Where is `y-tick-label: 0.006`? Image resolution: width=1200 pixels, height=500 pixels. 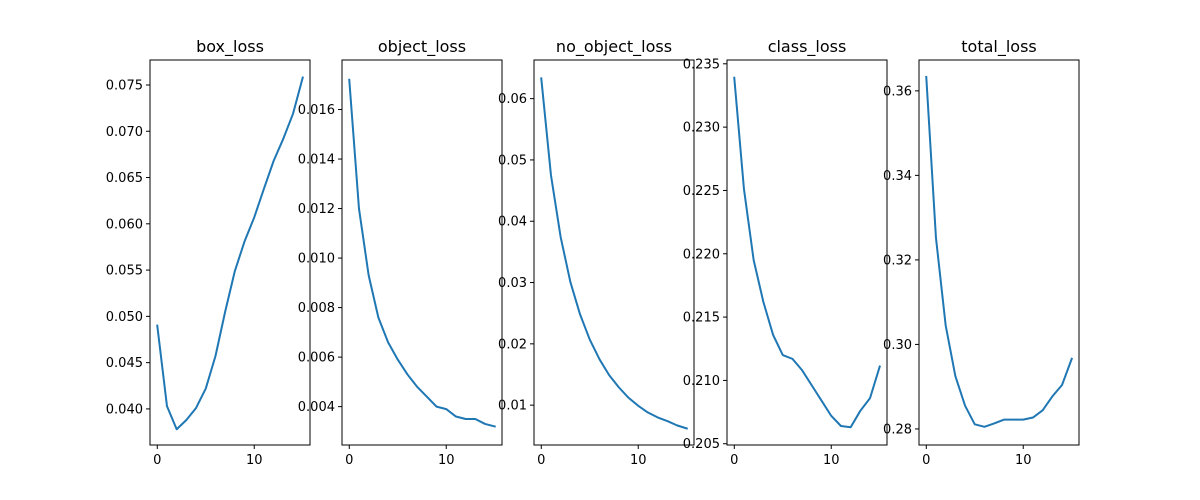 y-tick-label: 0.006 is located at coordinates (316, 358).